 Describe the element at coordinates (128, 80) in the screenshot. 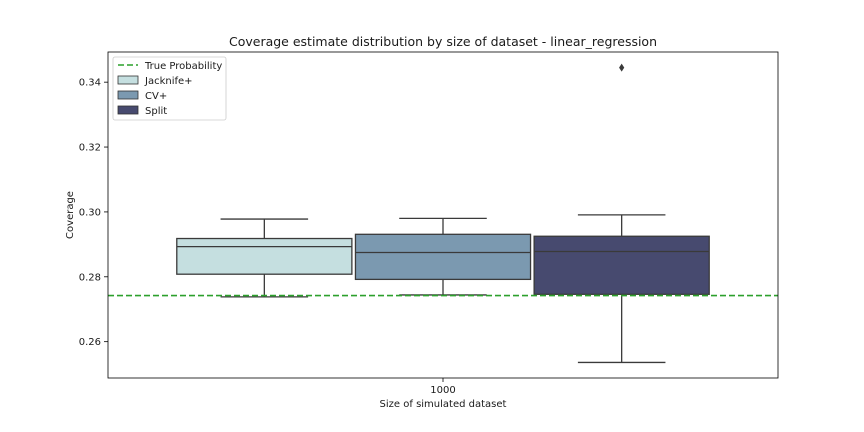

I see `legend-swatch-jacknife` at that location.